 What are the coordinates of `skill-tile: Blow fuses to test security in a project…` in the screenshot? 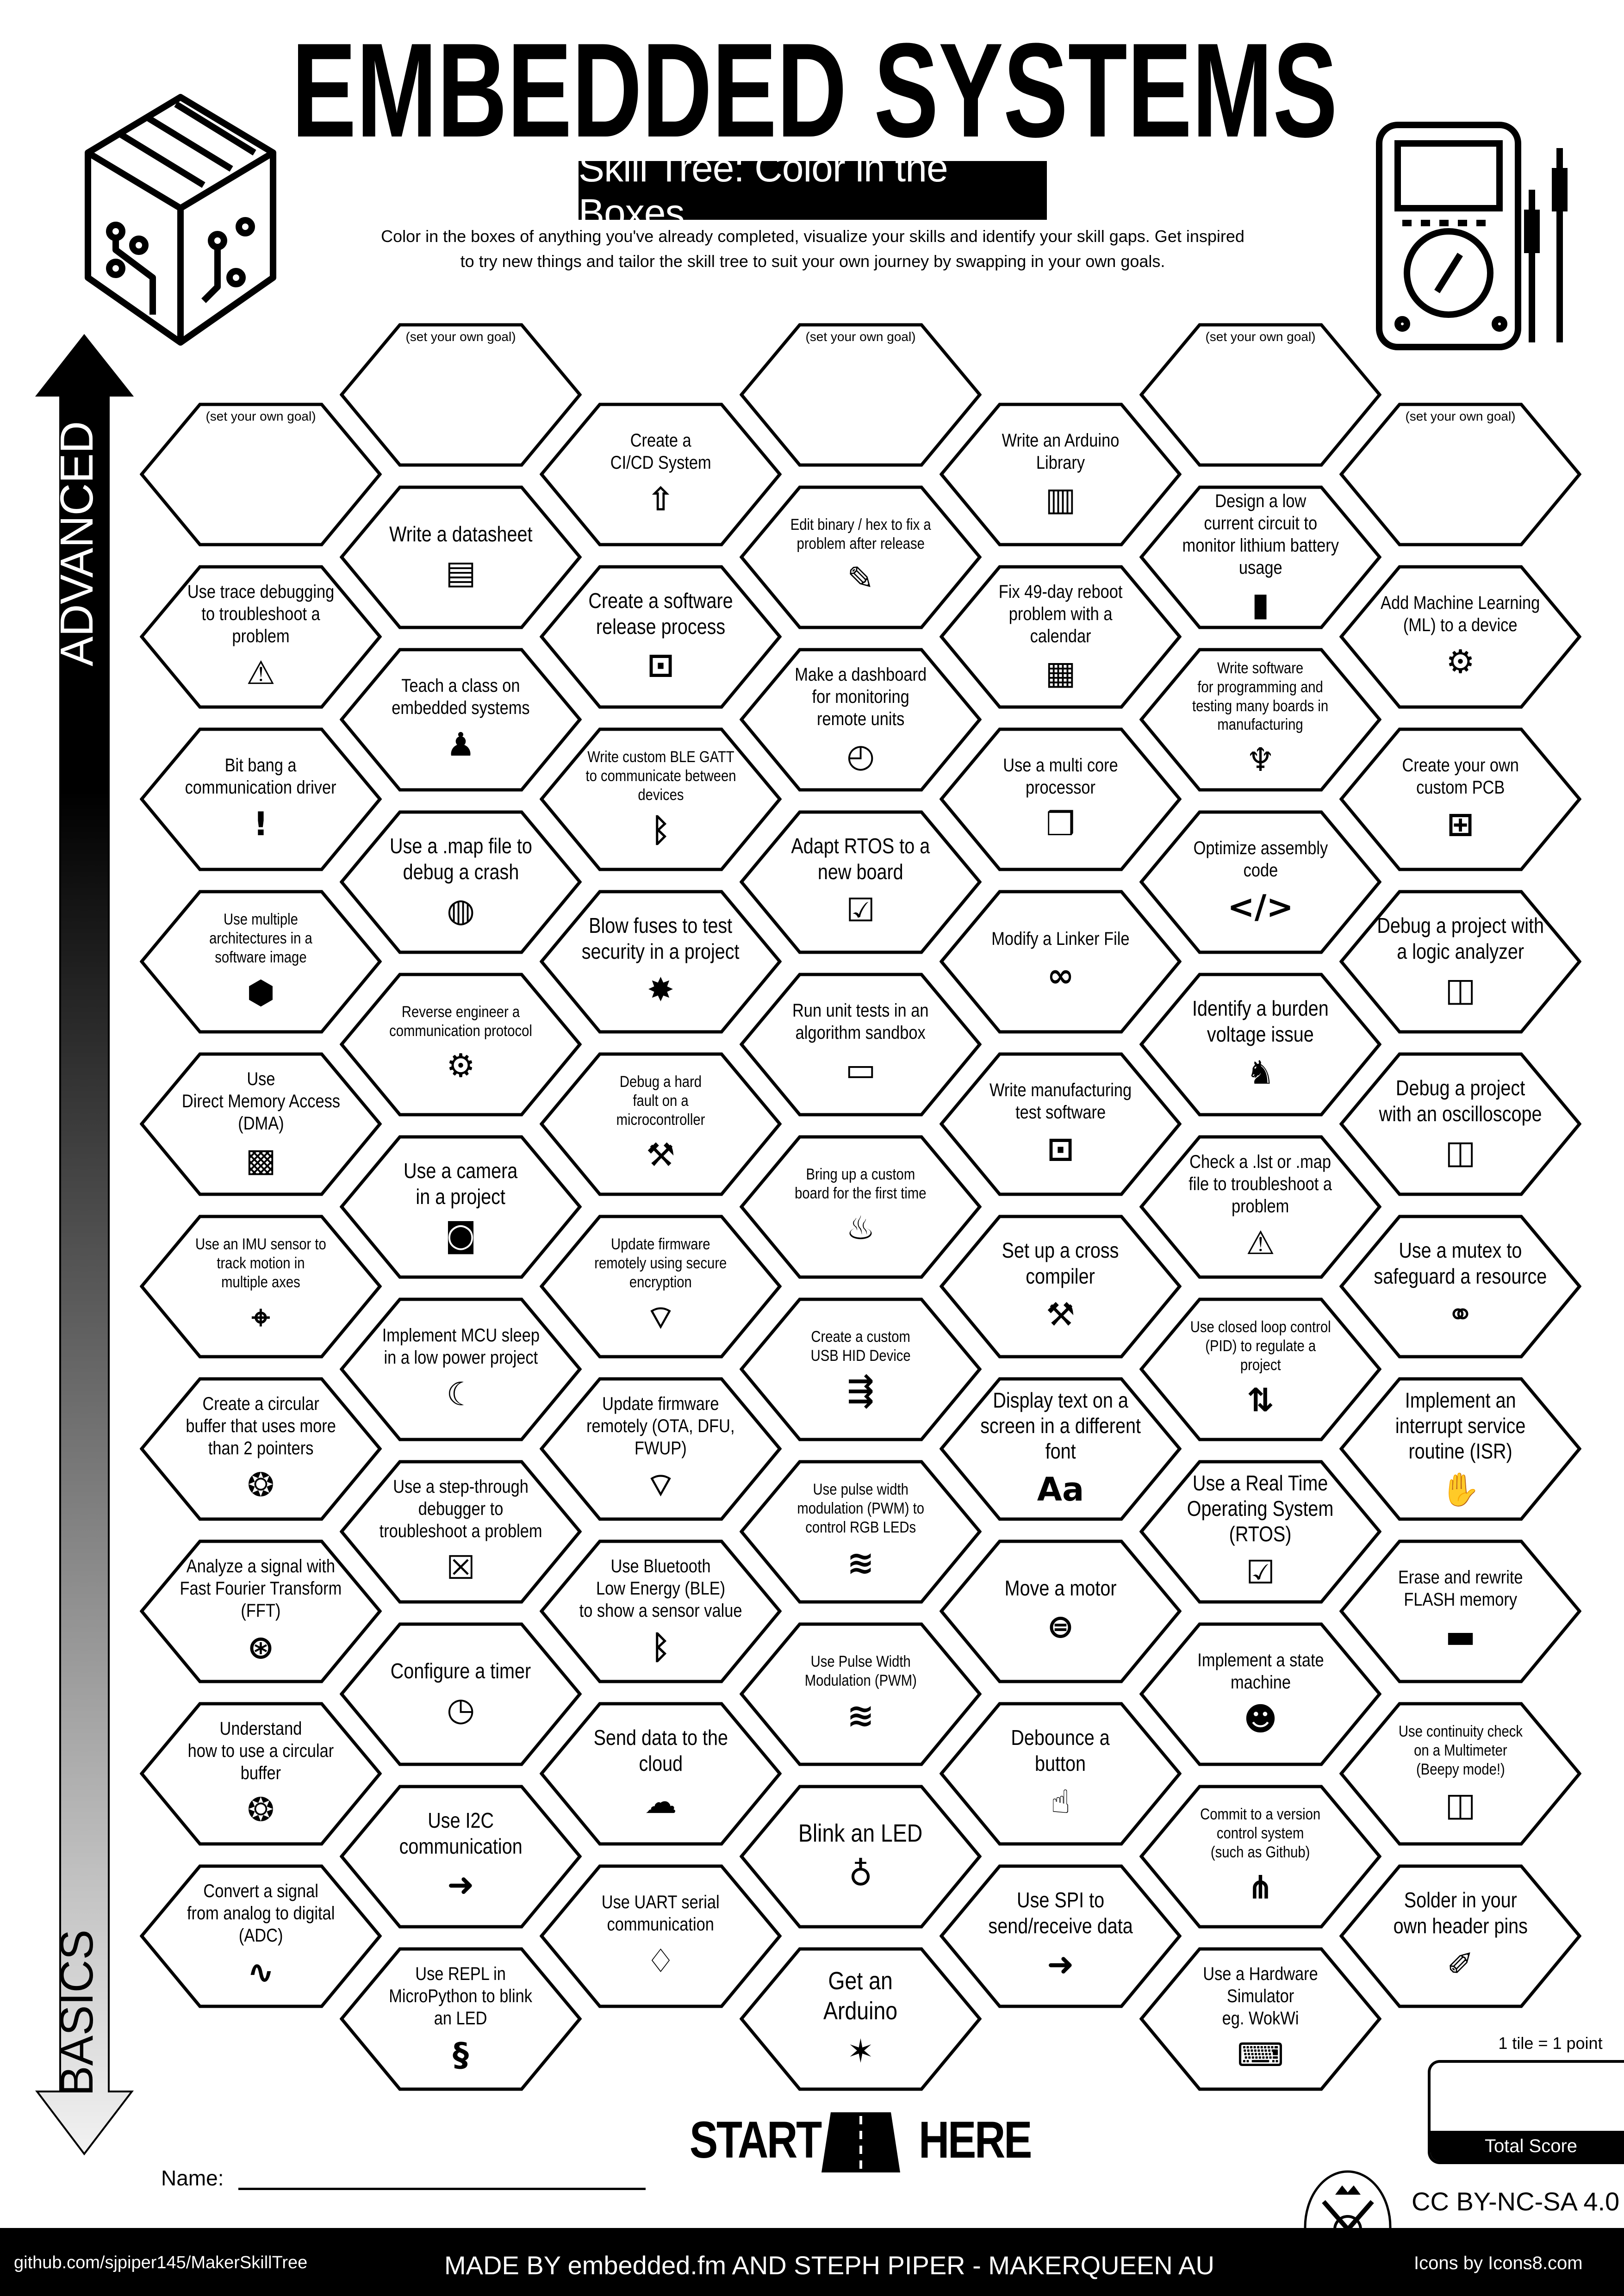 It's located at (661, 962).